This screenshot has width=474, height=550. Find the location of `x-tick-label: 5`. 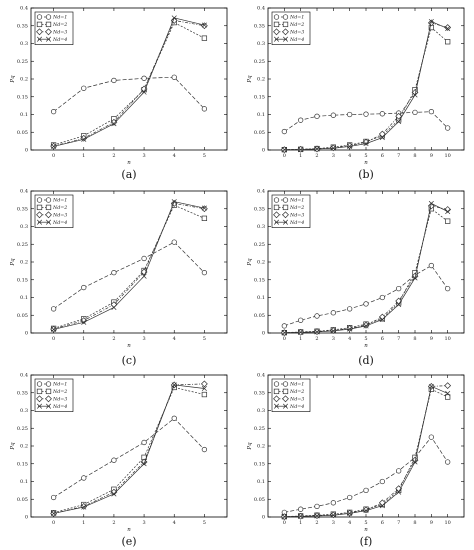

x-tick-label: 5 is located at coordinates (204, 156).